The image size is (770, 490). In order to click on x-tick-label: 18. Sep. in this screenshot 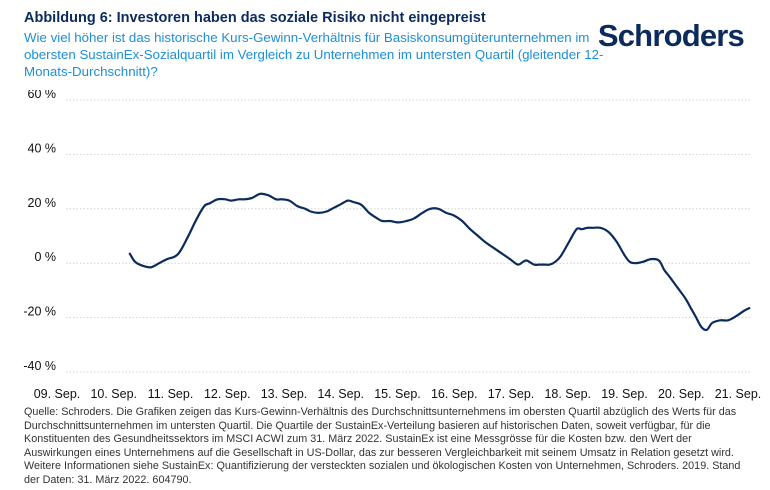, I will do `click(567, 394)`.